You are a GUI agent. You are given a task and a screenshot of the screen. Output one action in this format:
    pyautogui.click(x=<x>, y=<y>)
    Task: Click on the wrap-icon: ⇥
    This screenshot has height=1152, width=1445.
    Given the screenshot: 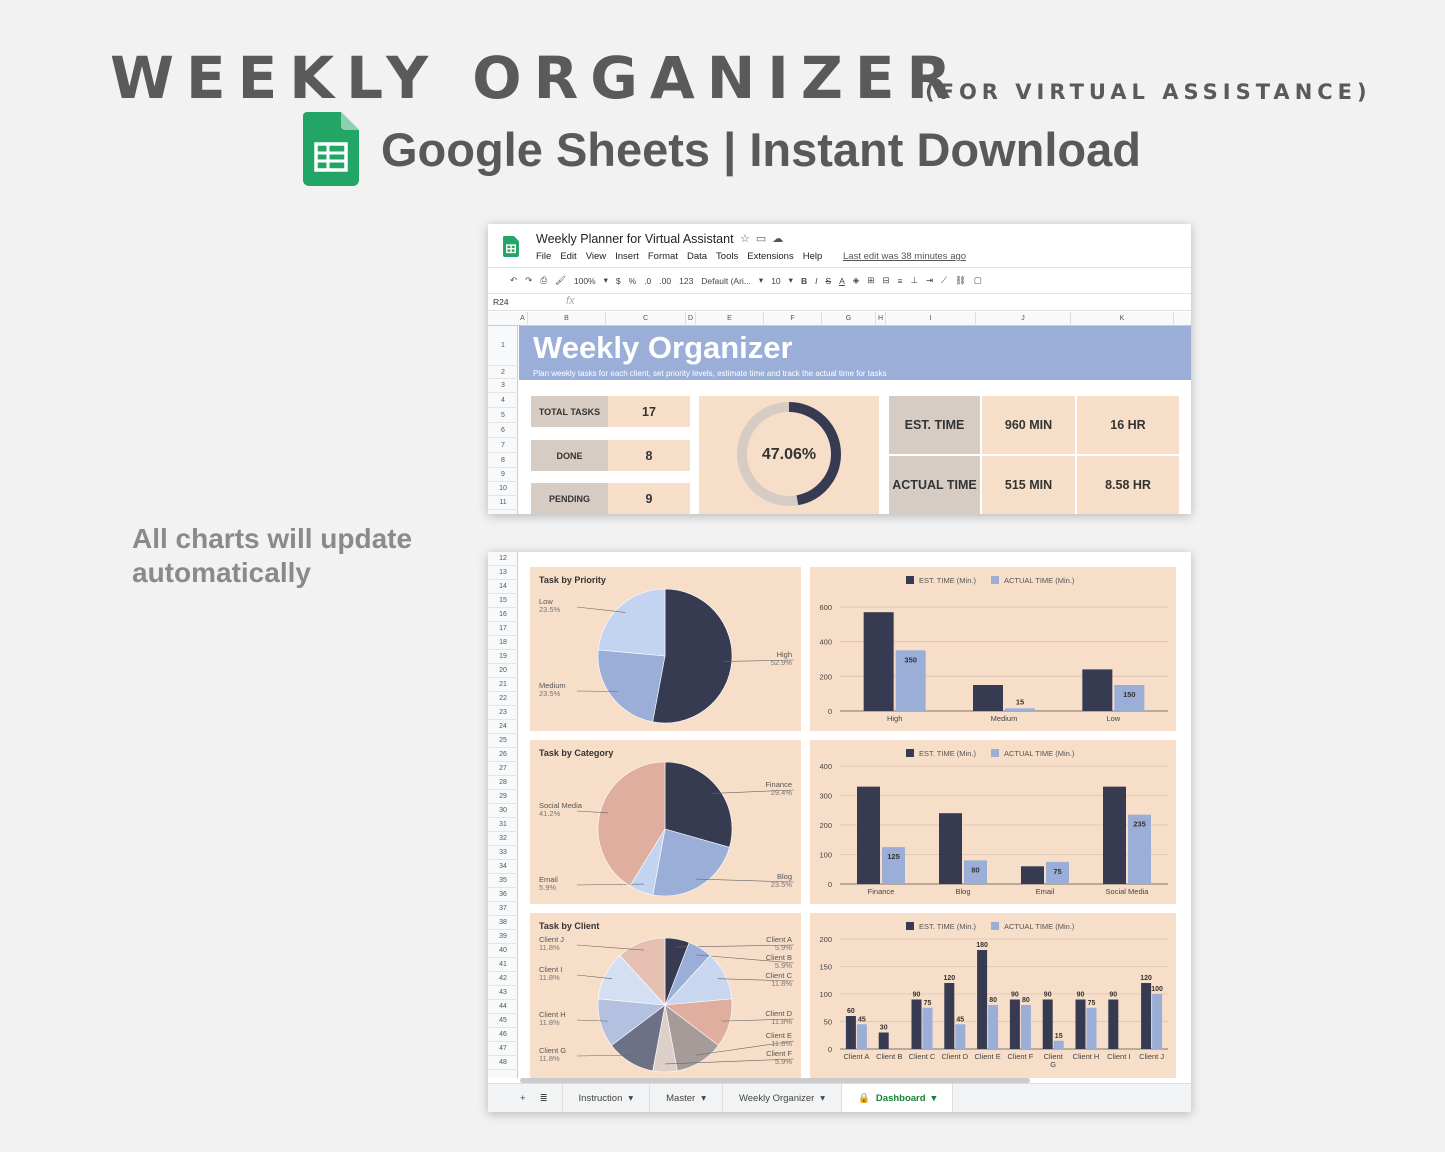 What is the action you would take?
    pyautogui.click(x=929, y=280)
    